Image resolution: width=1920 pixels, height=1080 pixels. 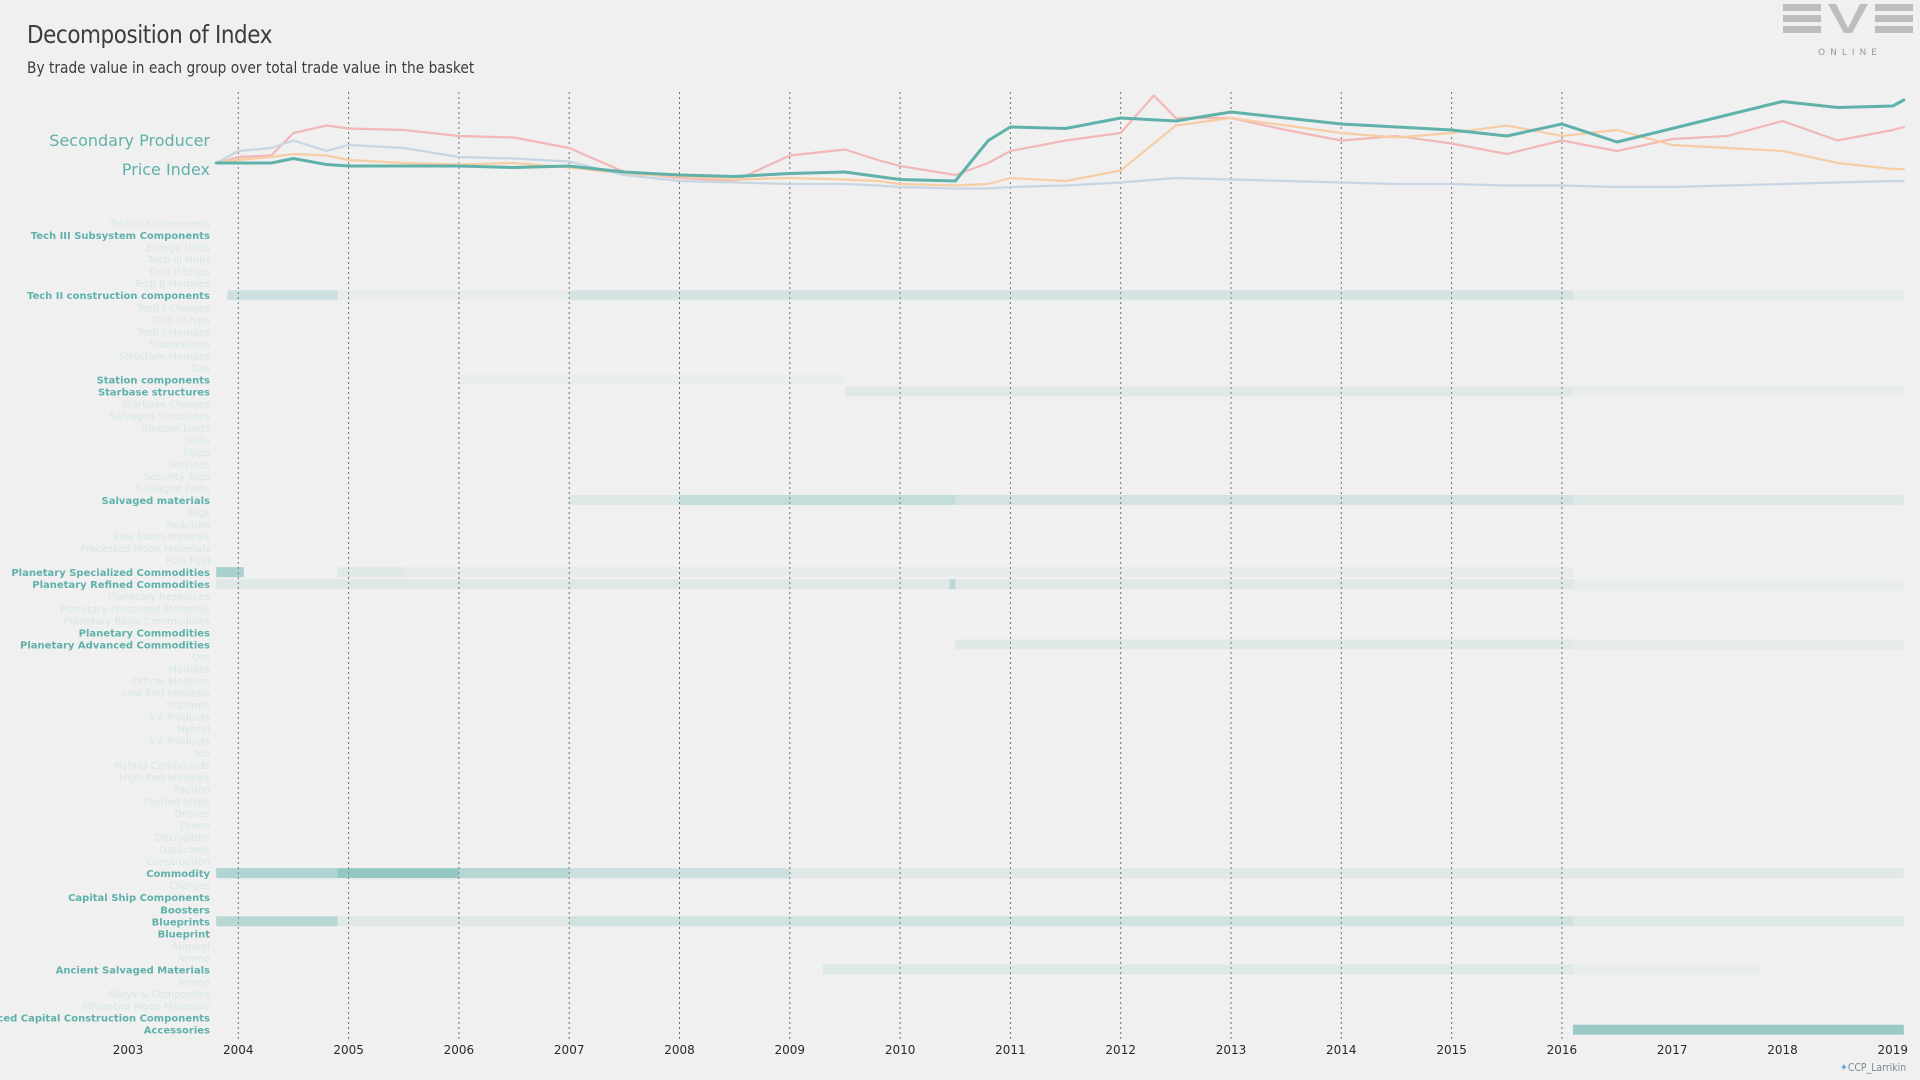 What do you see at coordinates (156, 501) in the screenshot?
I see `row-label: Salvaged materials` at bounding box center [156, 501].